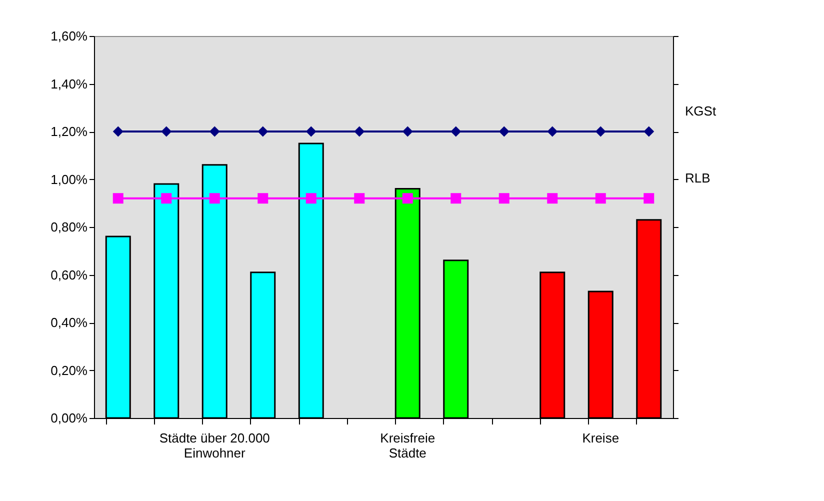 This screenshot has height=501, width=824. What do you see at coordinates (69, 36) in the screenshot?
I see `y-tick-label: 1,60%` at bounding box center [69, 36].